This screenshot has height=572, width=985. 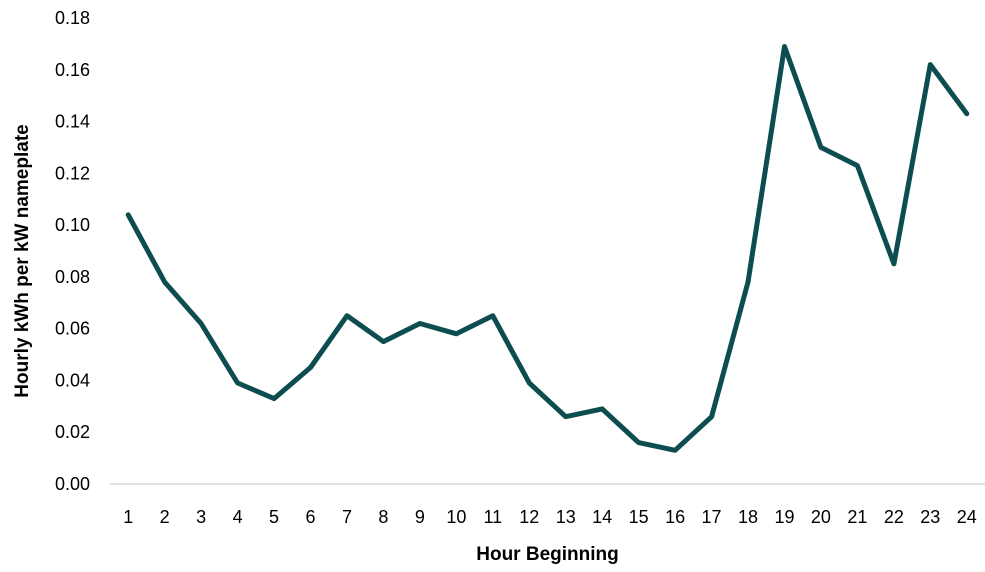 What do you see at coordinates (72, 277) in the screenshot?
I see `y-tick-label: 0.08` at bounding box center [72, 277].